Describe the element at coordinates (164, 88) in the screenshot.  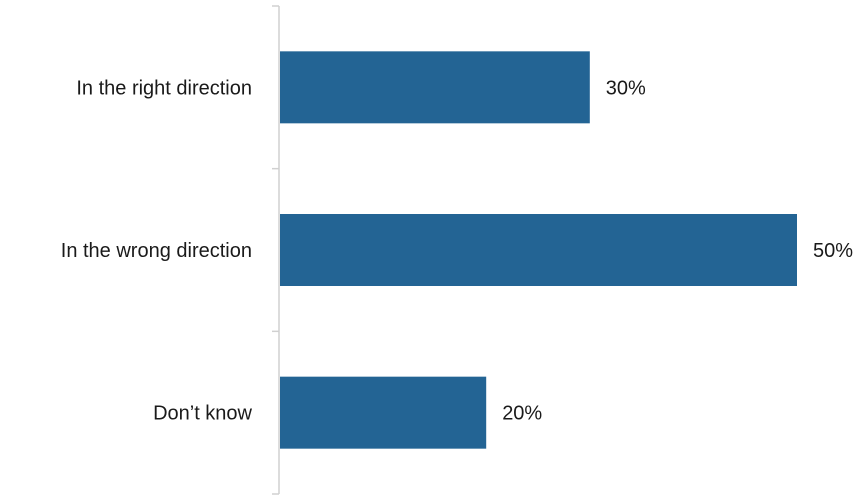
I see `category-label: In the right direction` at that location.